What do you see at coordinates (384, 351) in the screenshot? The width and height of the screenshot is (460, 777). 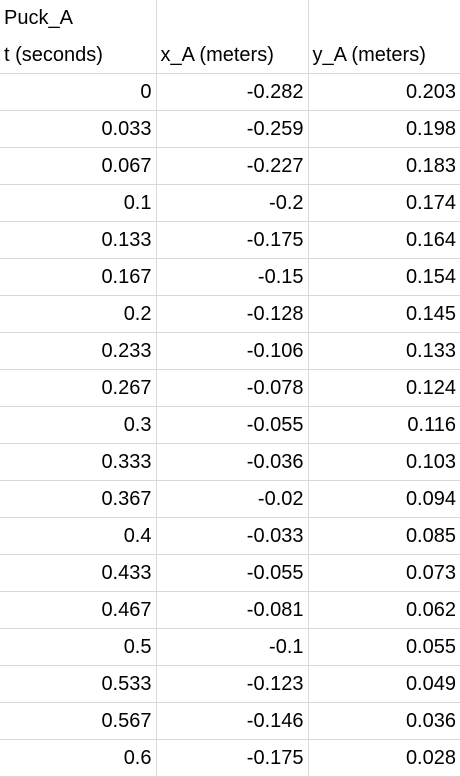 I see `cell-y-position: 0.133` at bounding box center [384, 351].